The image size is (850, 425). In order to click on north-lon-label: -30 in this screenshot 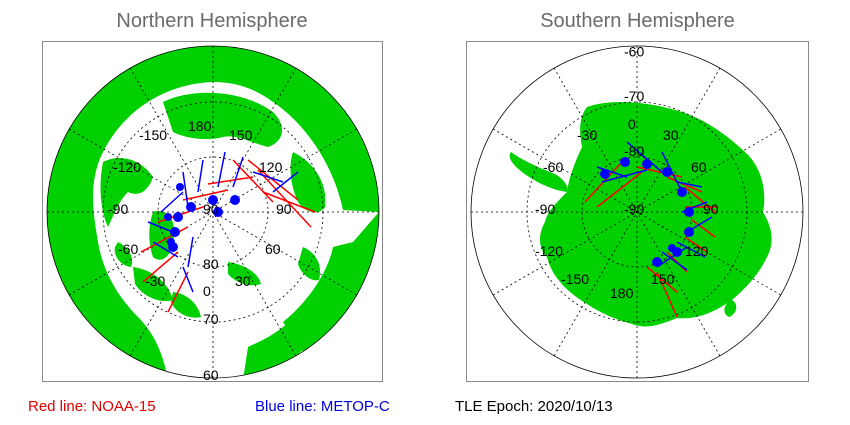, I will do `click(155, 281)`.